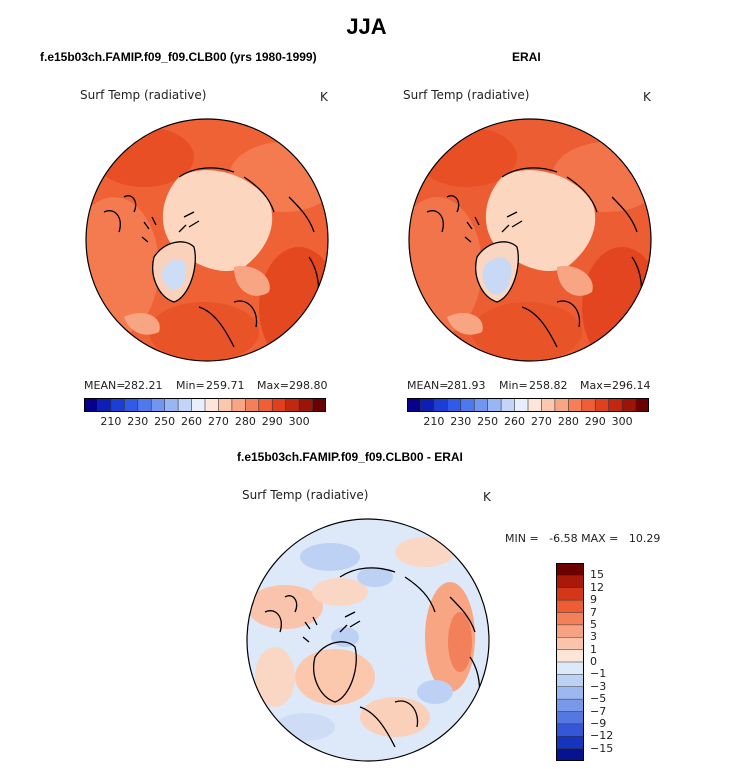 Image resolution: width=733 pixels, height=769 pixels. What do you see at coordinates (308, 385) in the screenshot?
I see `panel-1-max-value: 298.80` at bounding box center [308, 385].